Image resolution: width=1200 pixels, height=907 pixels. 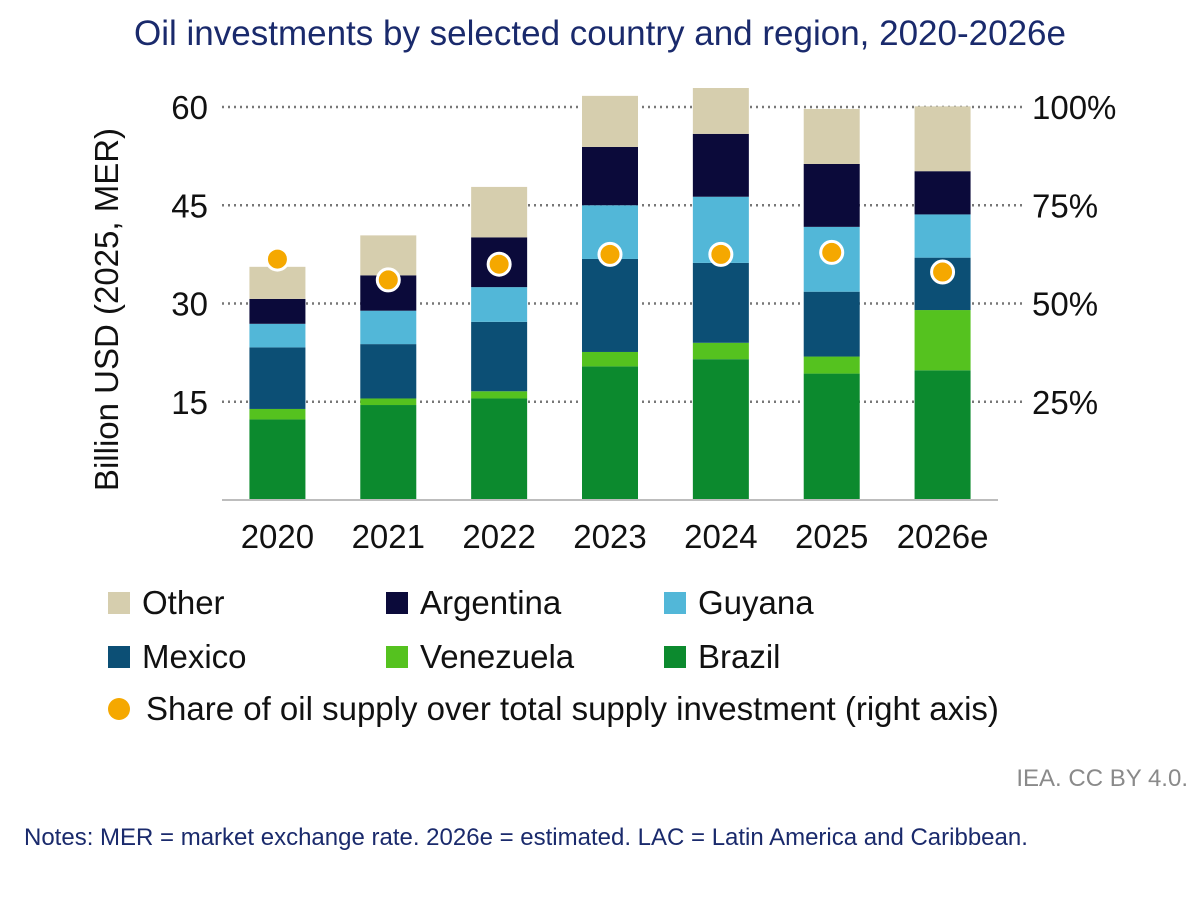 I want to click on bar-mexico-2021, so click(x=388, y=371).